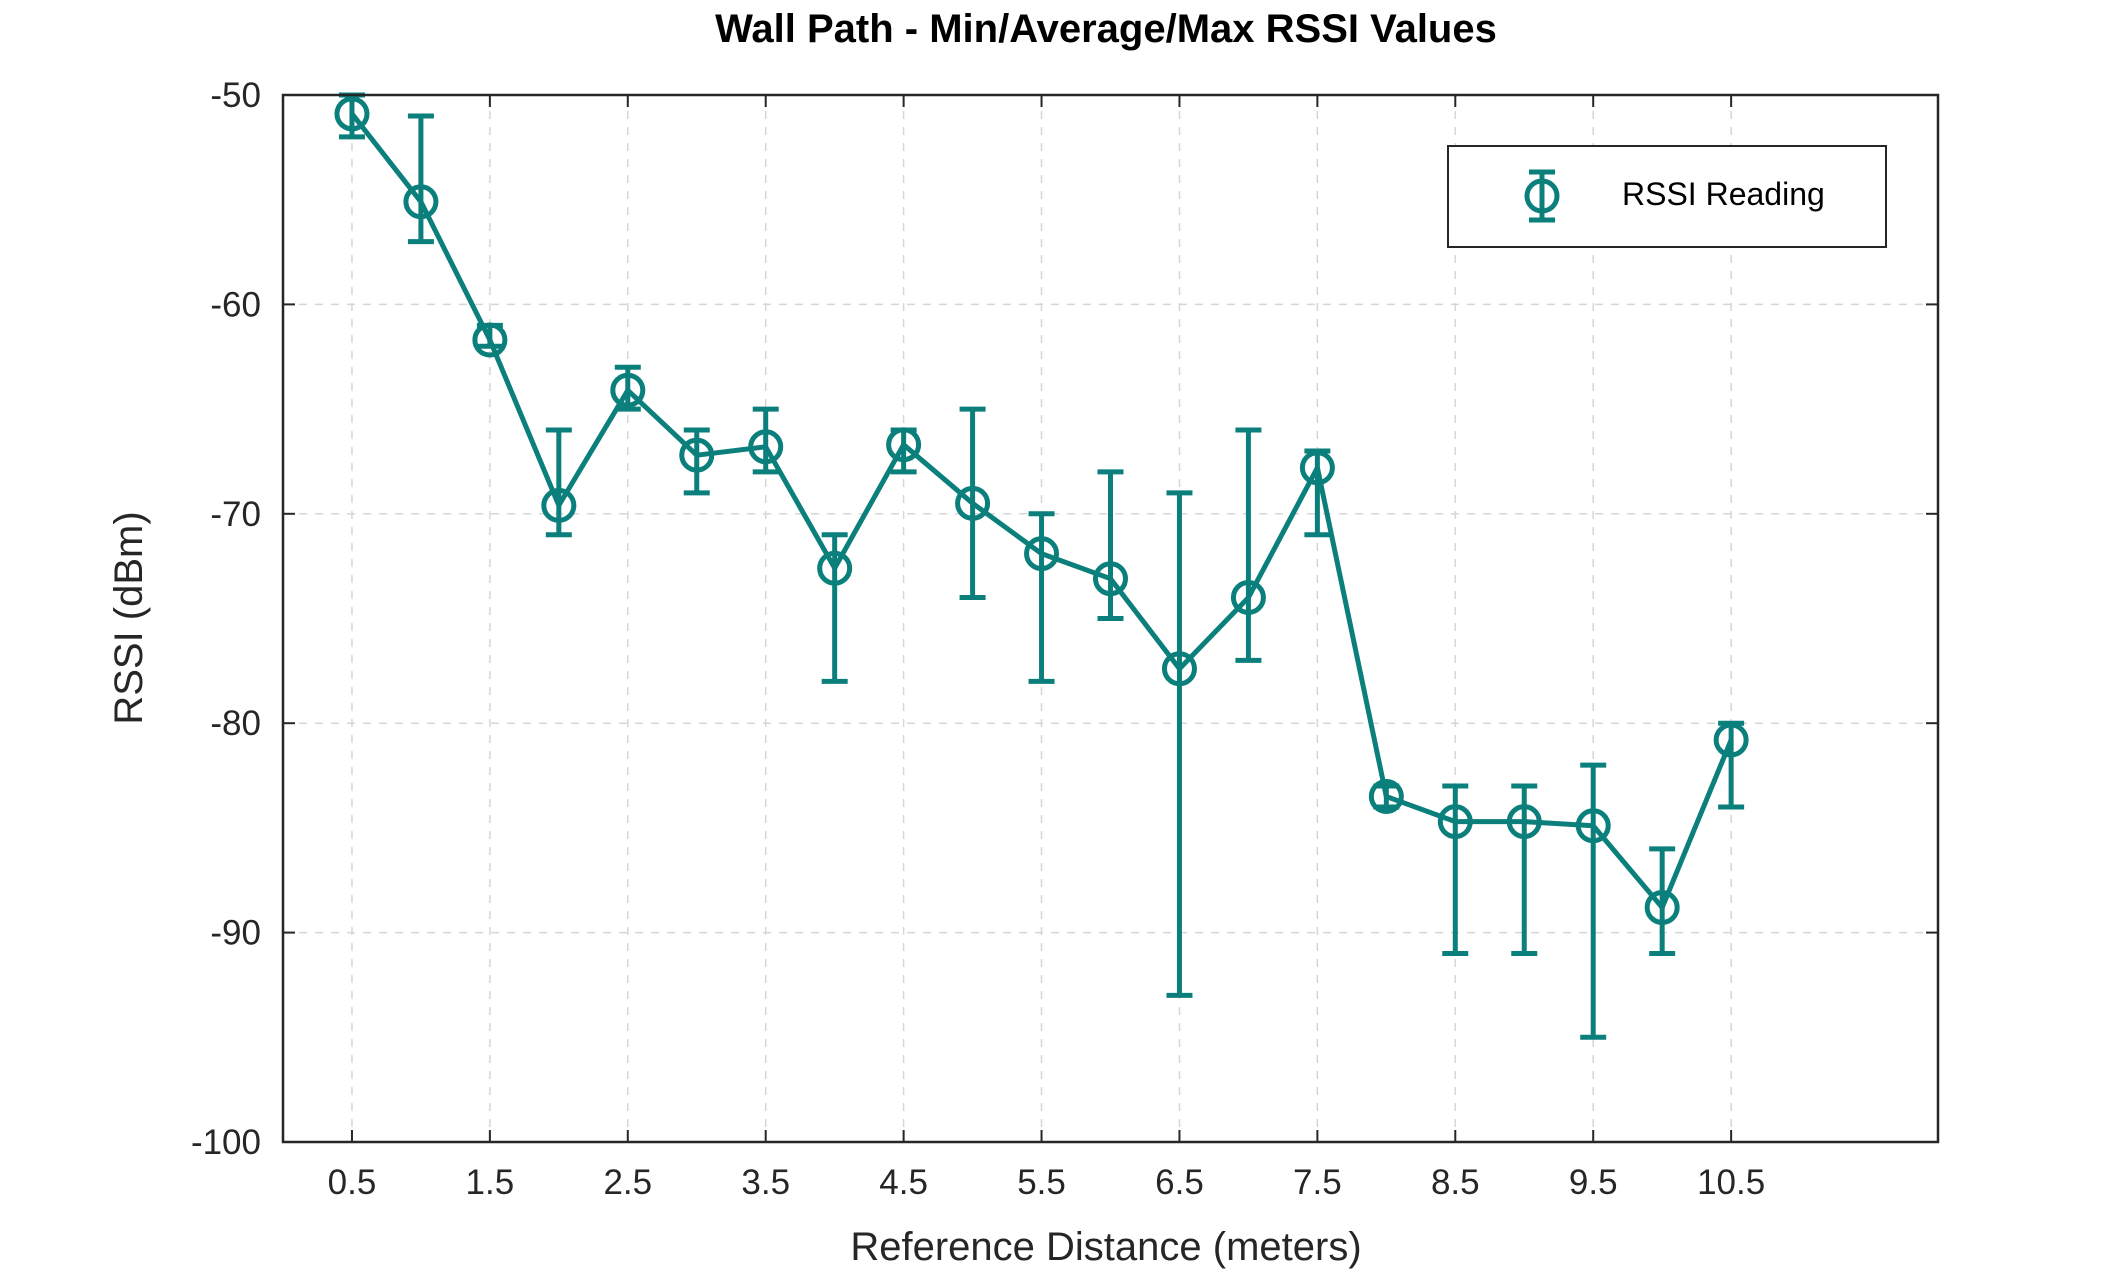  Describe the element at coordinates (235, 514) in the screenshot. I see `y-tick-label: -70` at that location.